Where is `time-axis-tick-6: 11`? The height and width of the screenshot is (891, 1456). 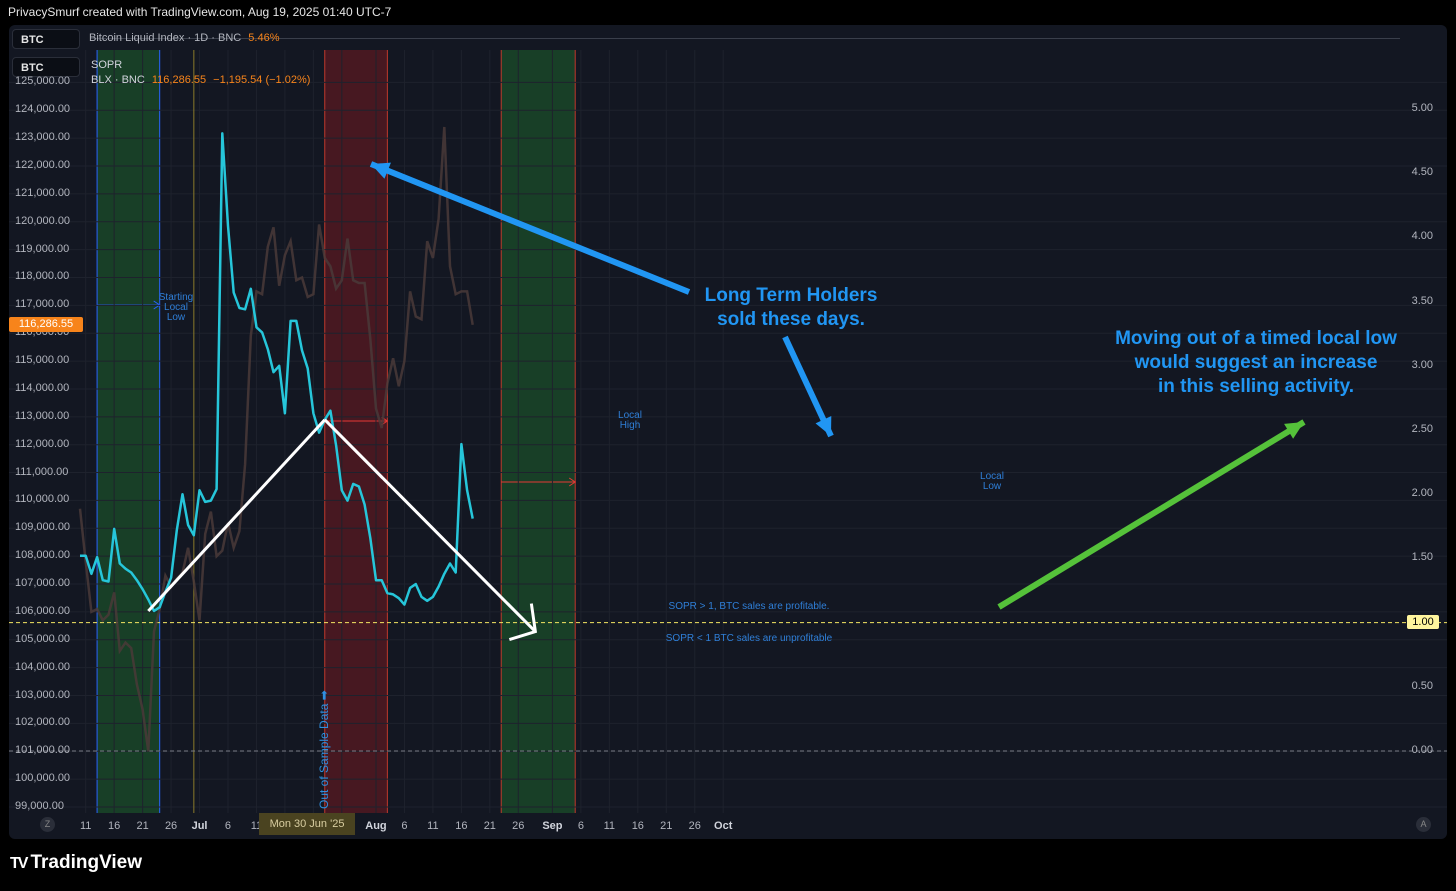
time-axis-tick-6: 11 is located at coordinates (256, 826).